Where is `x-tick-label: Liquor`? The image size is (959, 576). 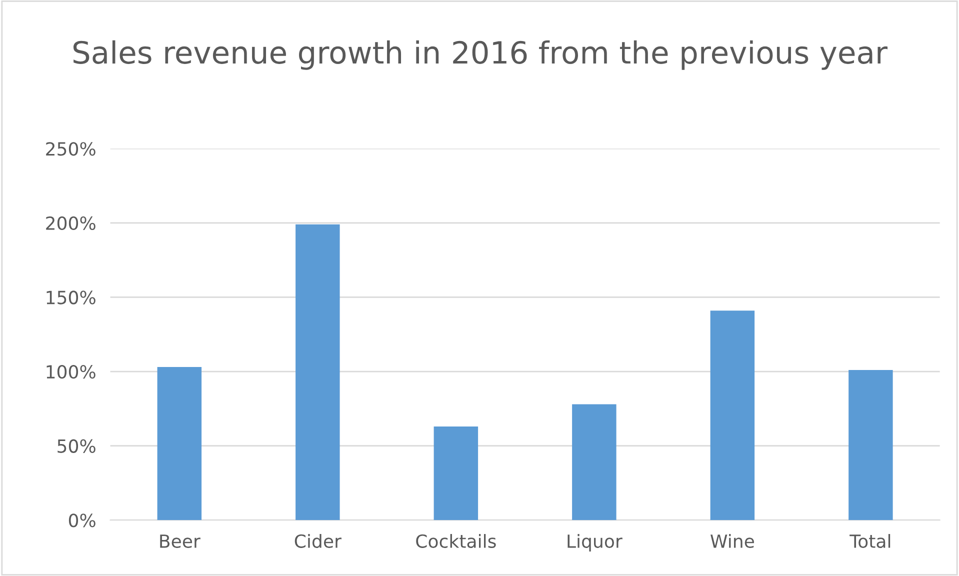
x-tick-label: Liquor is located at coordinates (595, 543).